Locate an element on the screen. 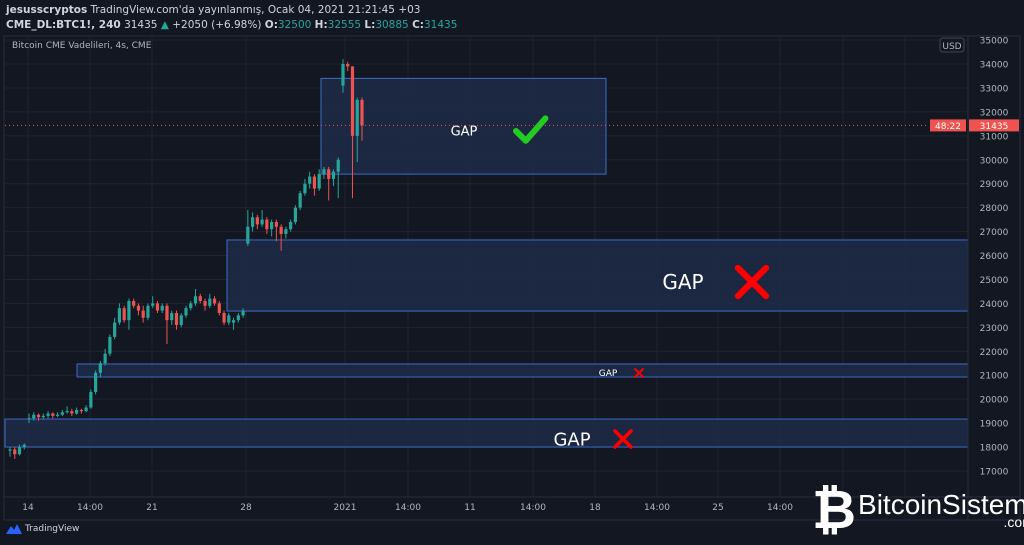 This screenshot has width=1024, height=545. price-tick-label: 21000 is located at coordinates (994, 377).